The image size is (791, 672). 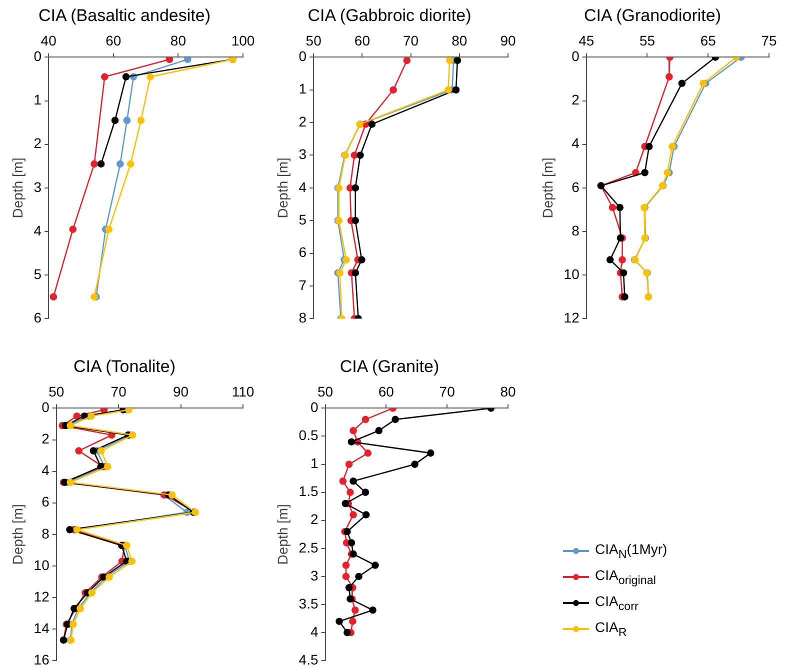 I want to click on legend-label: CIA$_{original}$, so click(x=625, y=577).